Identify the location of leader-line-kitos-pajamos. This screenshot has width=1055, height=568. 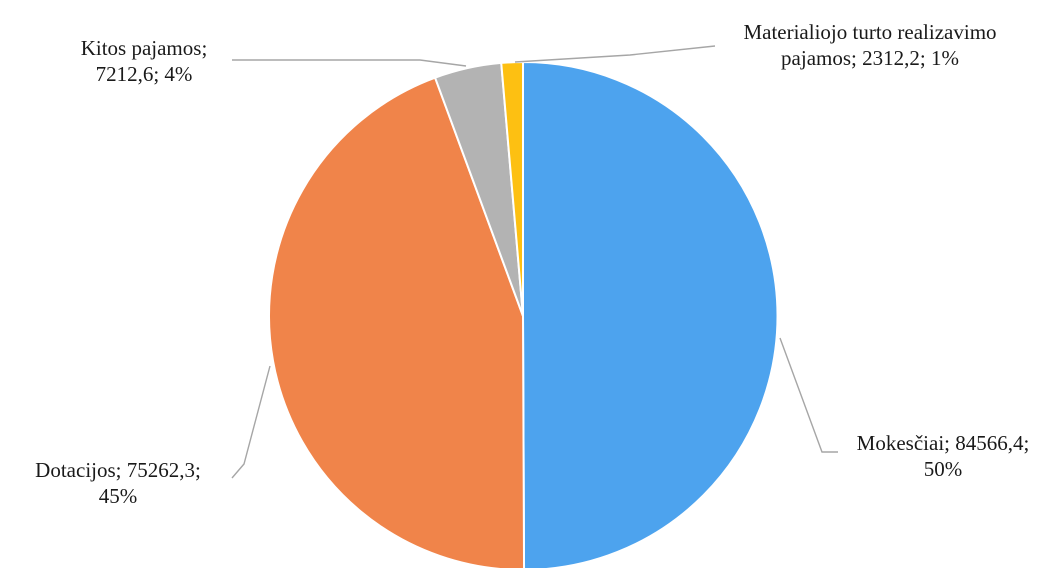
(349, 63).